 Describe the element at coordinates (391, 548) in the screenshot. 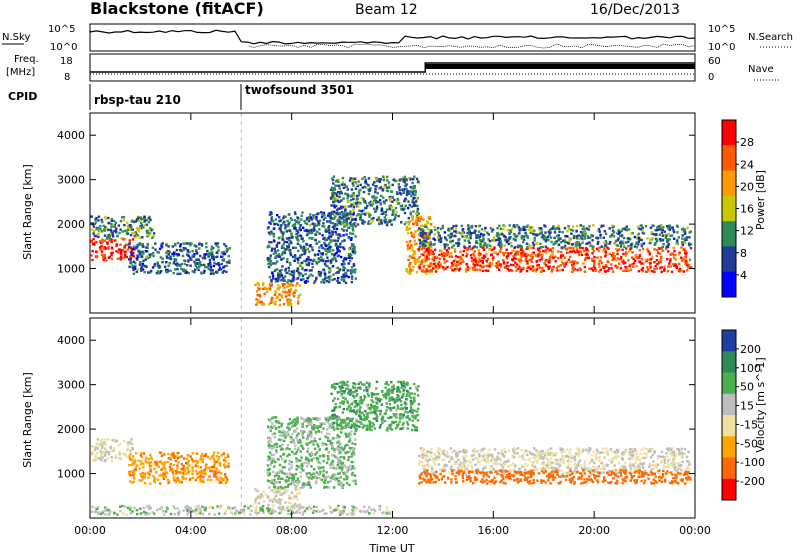

I see `x-axis-label: Time UT` at that location.